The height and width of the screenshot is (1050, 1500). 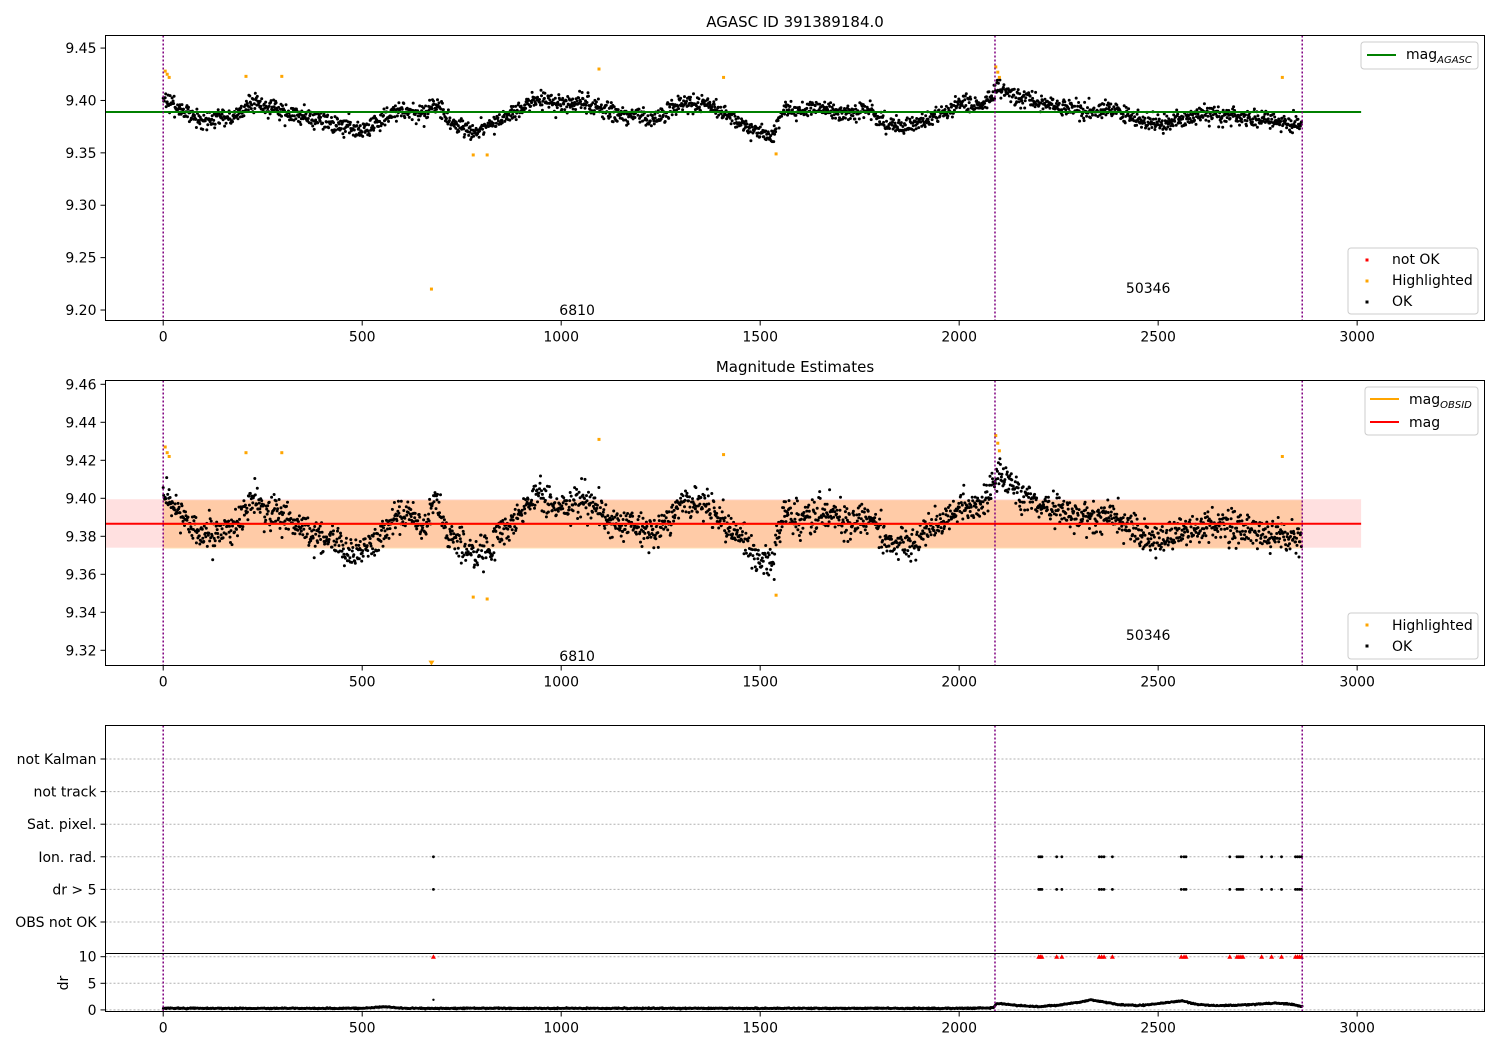 I want to click on x-tick-label: 2500, so click(x=1158, y=338).